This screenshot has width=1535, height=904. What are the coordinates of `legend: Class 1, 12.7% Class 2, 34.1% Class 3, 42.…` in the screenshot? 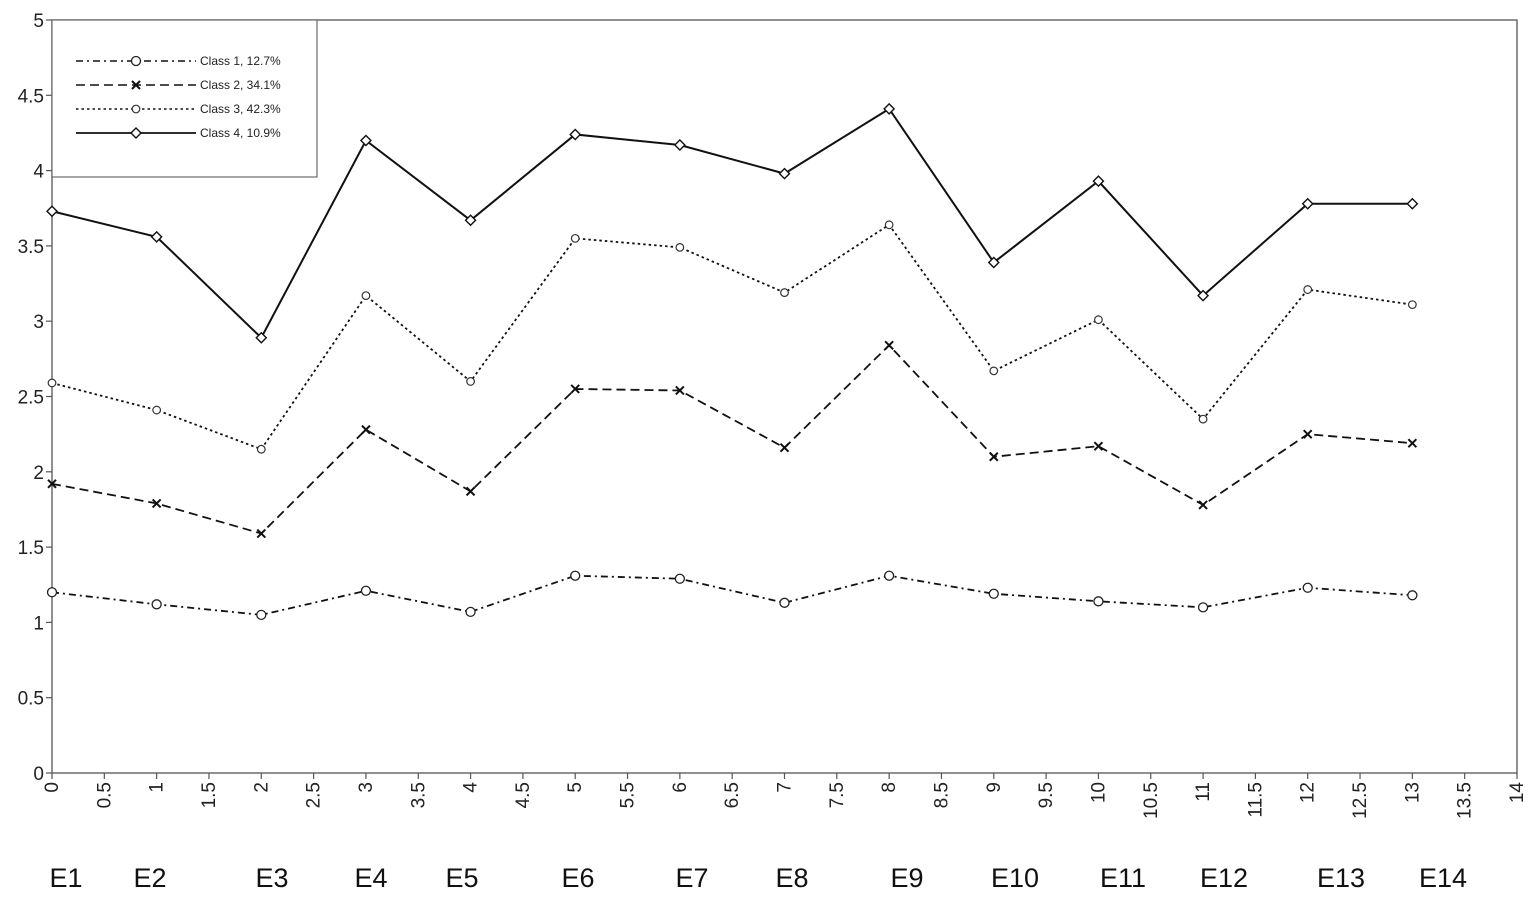 It's located at (184, 98).